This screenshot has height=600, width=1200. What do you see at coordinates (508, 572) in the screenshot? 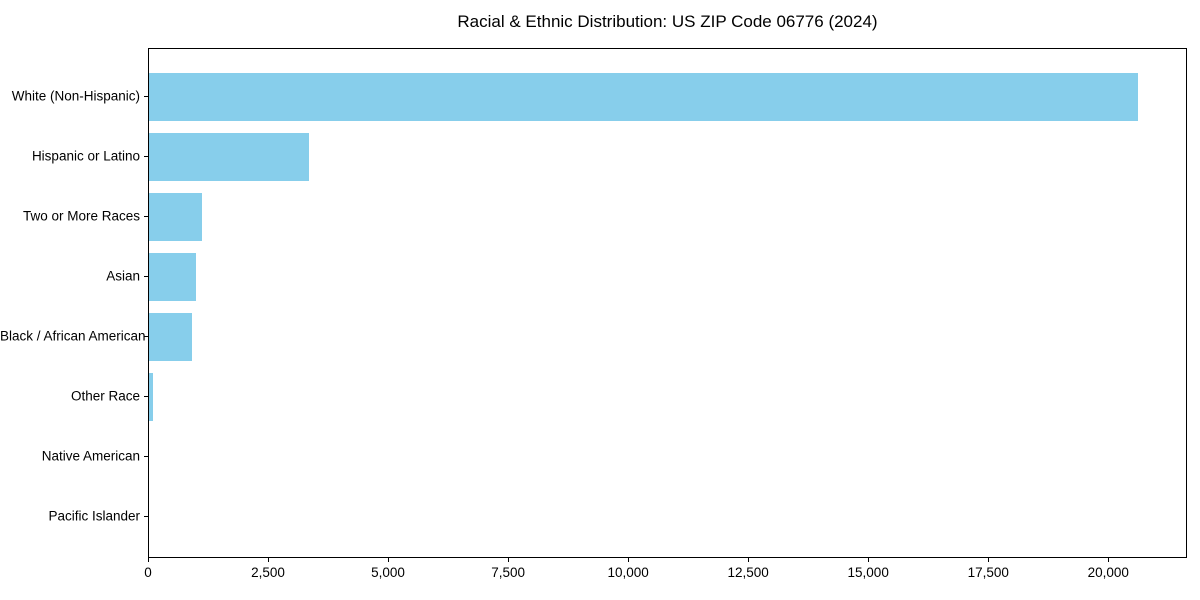
I see `x-axis-label-7-500: 7,500` at bounding box center [508, 572].